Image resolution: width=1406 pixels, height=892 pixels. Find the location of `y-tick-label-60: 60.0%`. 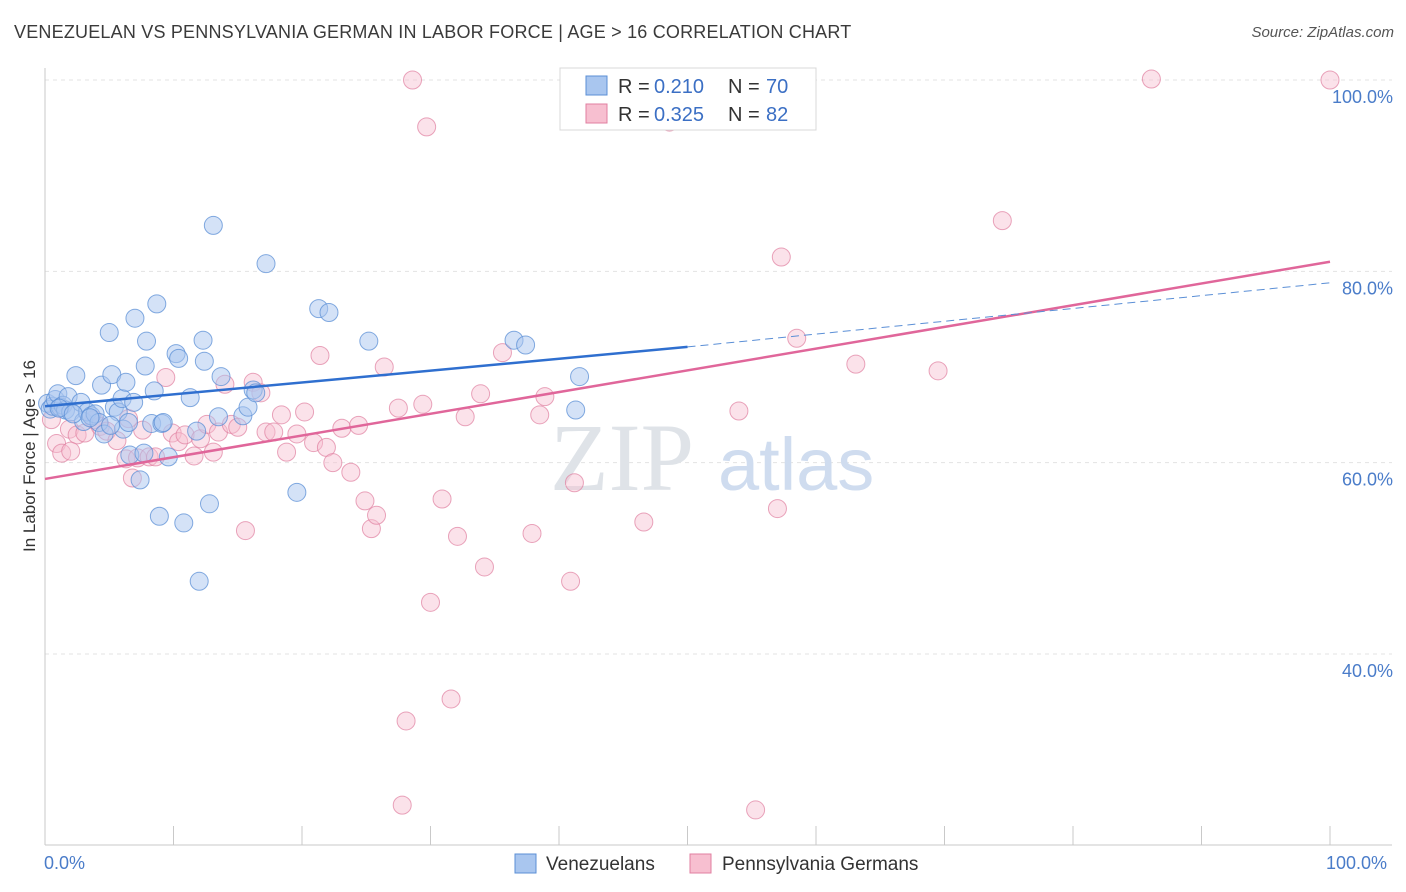

y-tick-label-60: 60.0% is located at coordinates (1367, 480).